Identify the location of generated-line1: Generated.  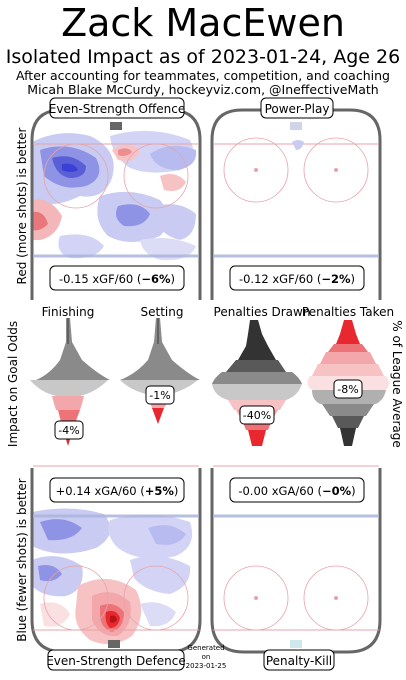
(205, 648).